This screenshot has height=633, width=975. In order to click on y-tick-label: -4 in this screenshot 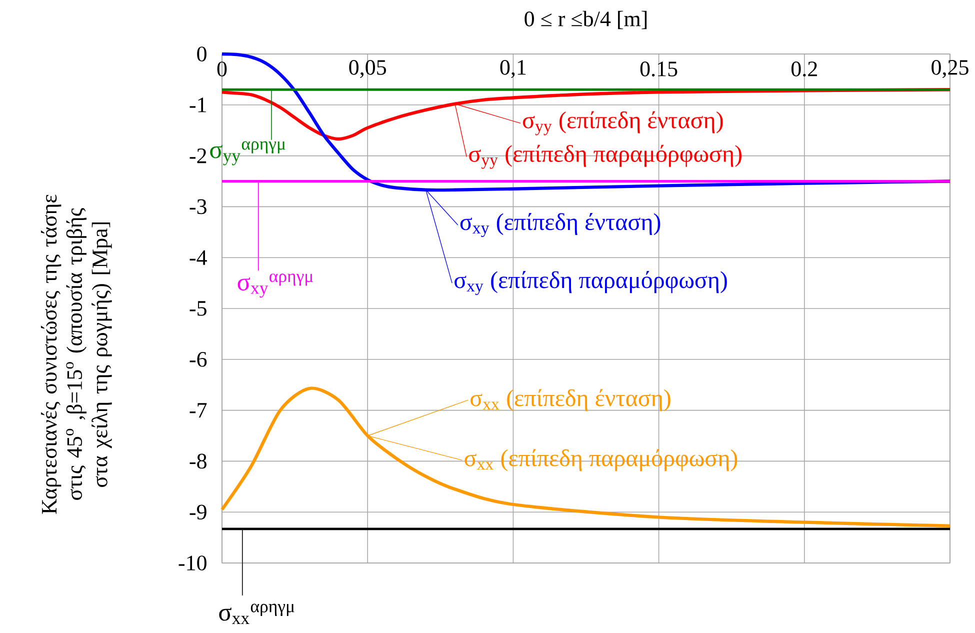, I will do `click(198, 257)`.